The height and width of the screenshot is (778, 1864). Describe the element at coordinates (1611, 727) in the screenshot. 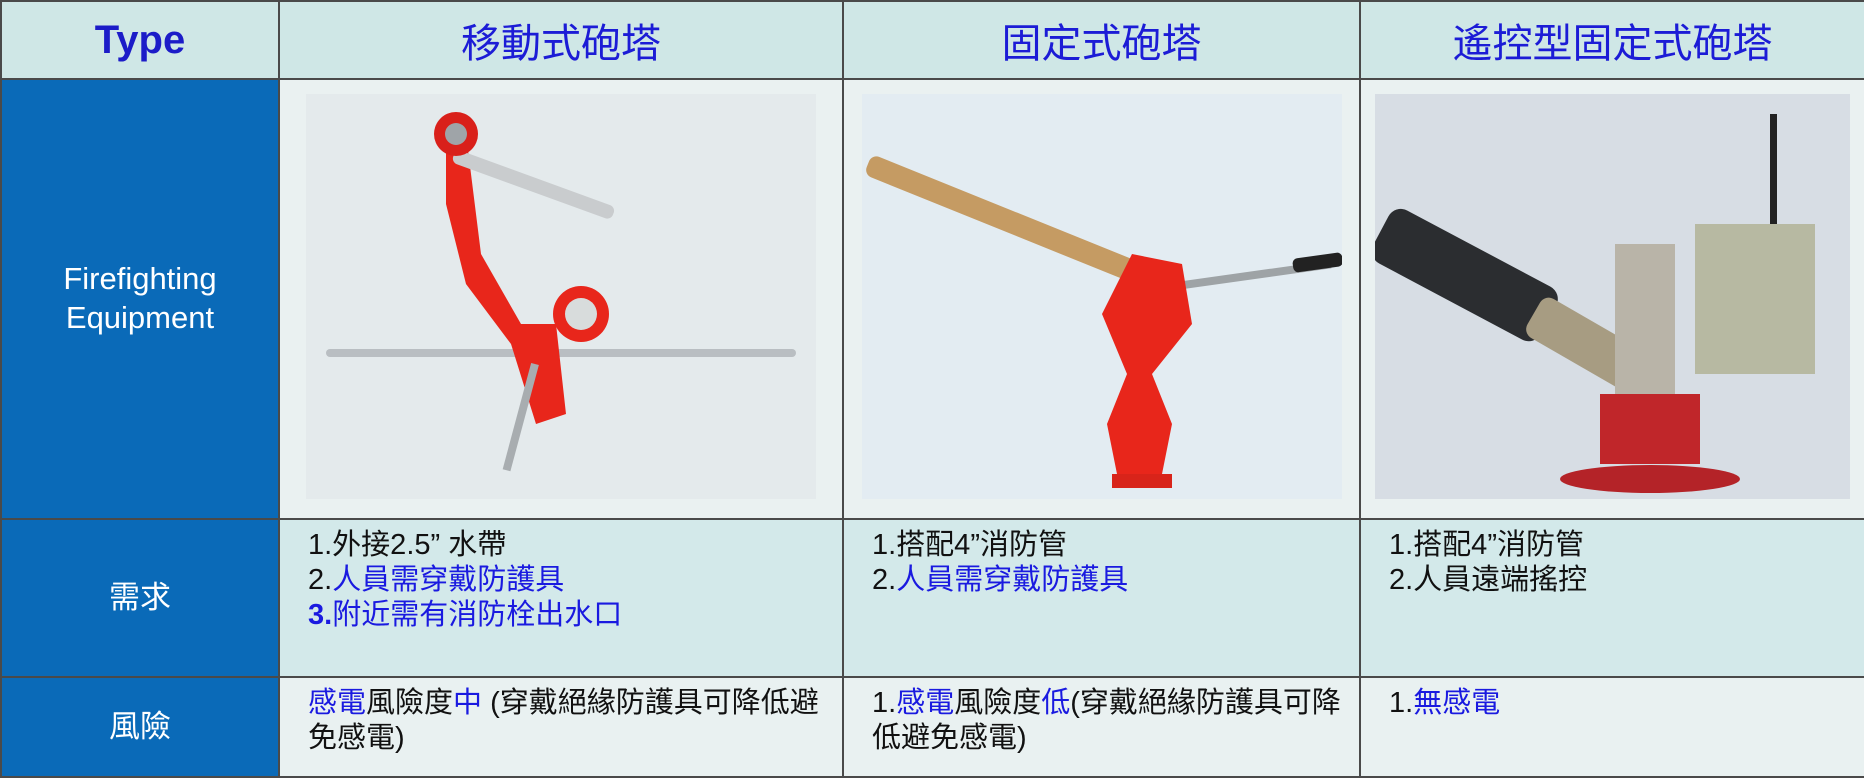

I see `text-cell: 1.無感電` at that location.